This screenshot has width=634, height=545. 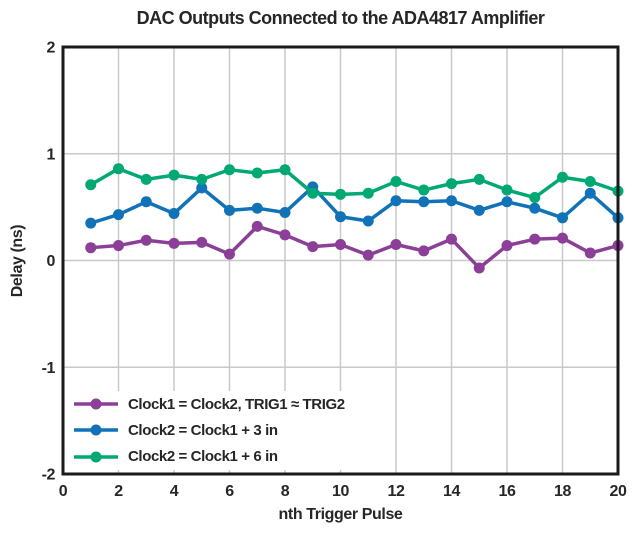 I want to click on svg-text: 6, so click(x=229, y=491).